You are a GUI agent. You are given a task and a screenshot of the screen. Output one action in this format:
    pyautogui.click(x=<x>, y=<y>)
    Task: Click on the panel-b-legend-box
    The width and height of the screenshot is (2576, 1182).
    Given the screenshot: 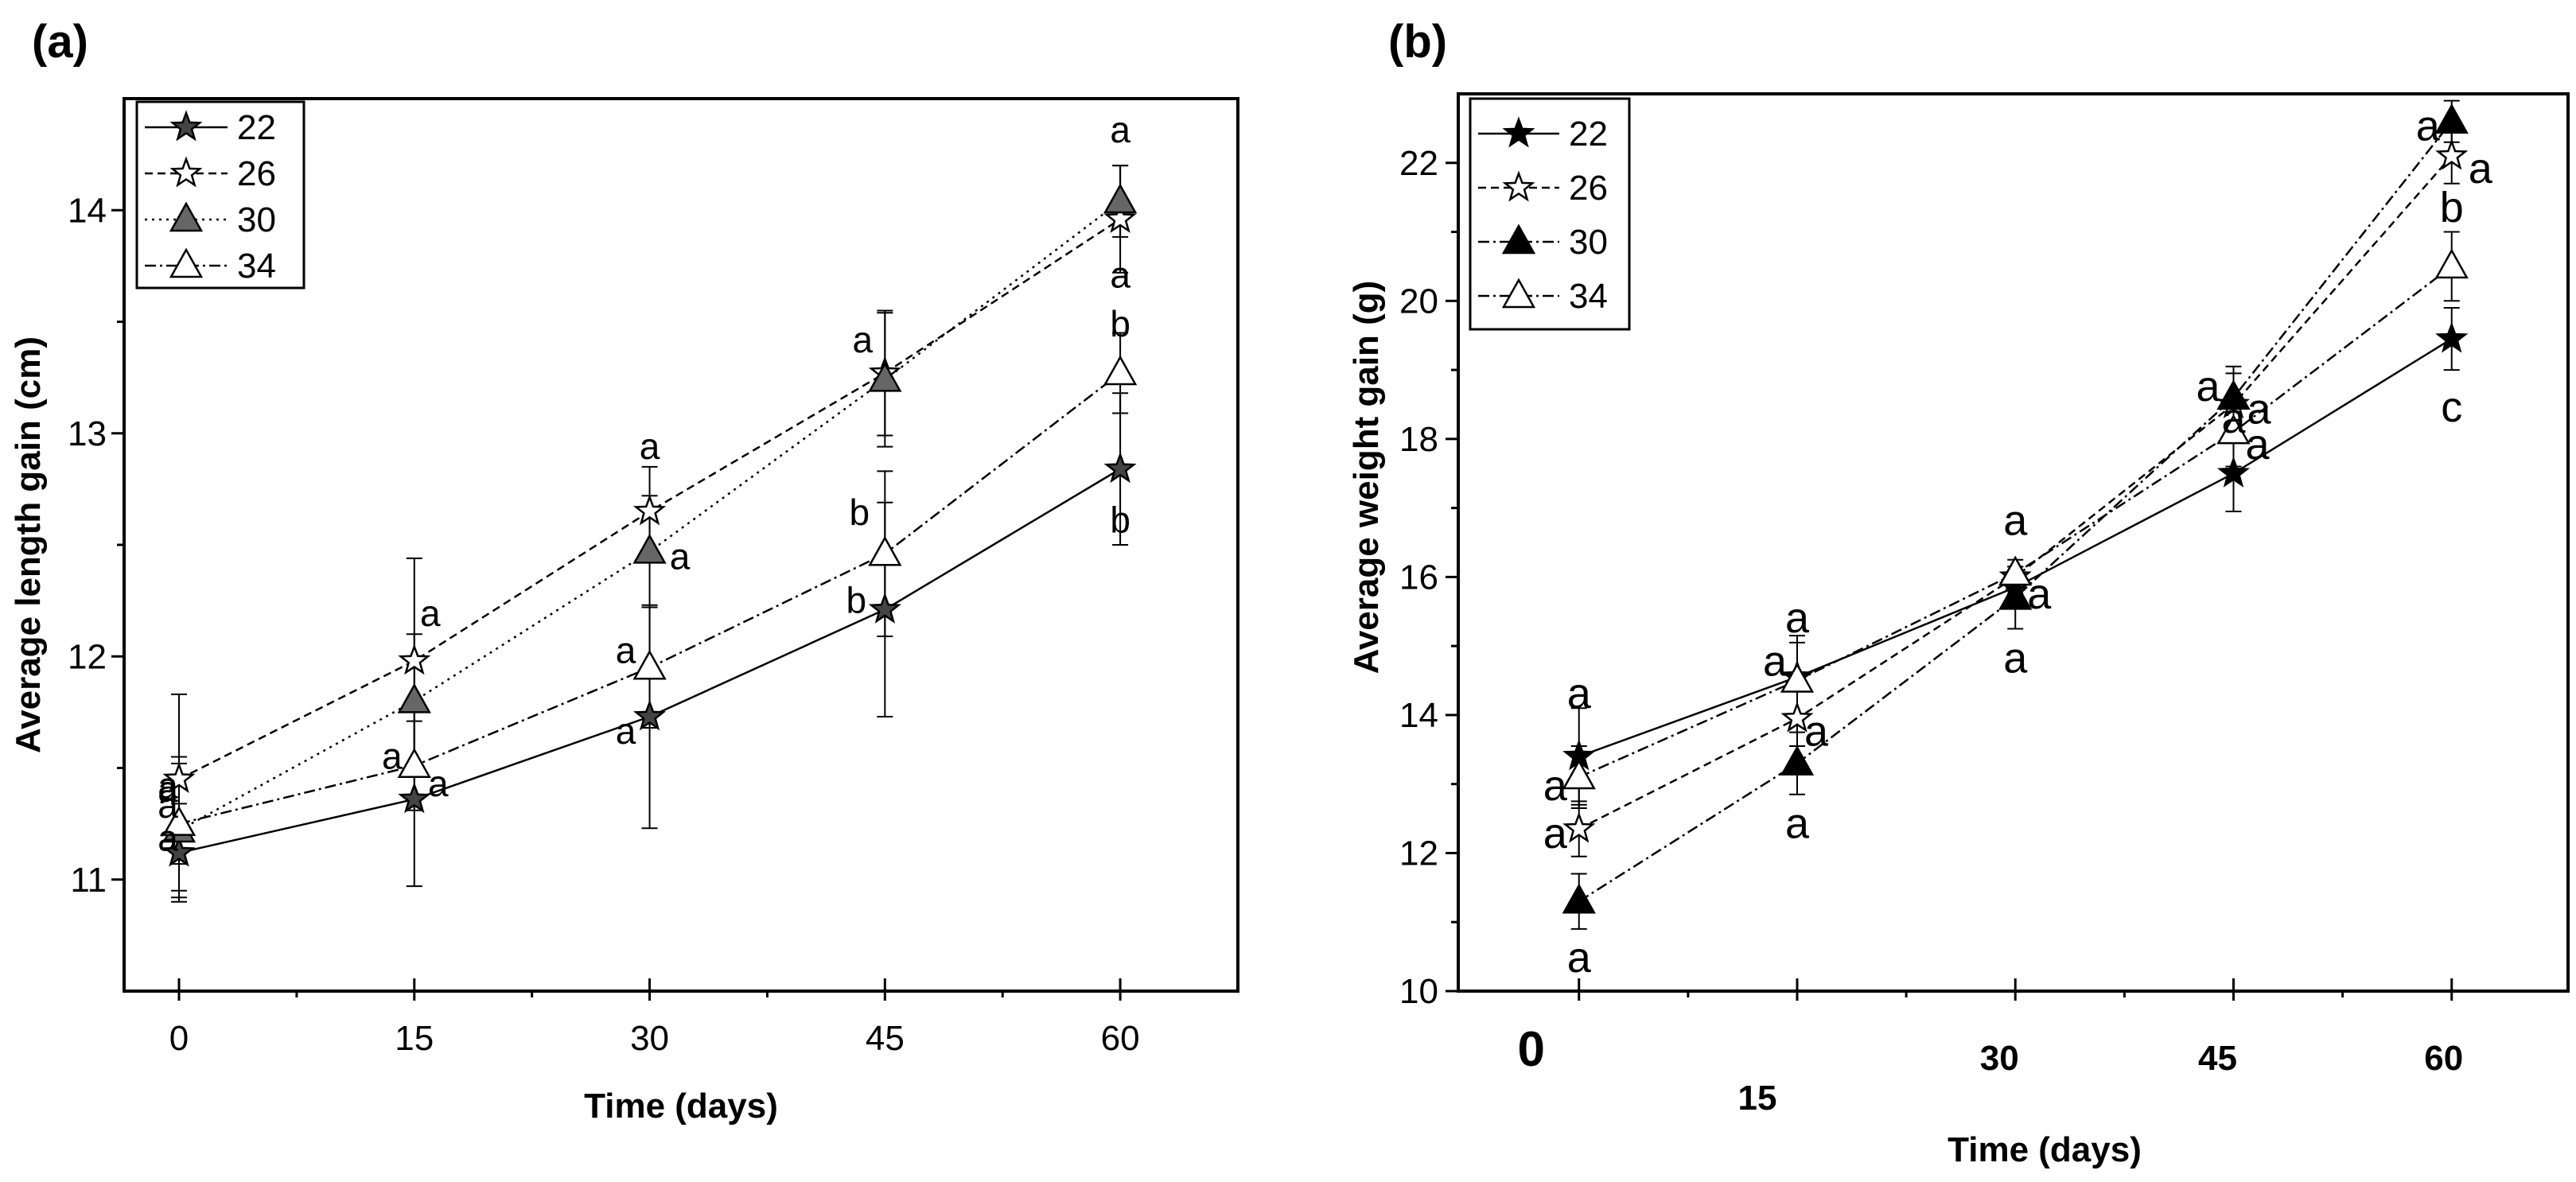 What is the action you would take?
    pyautogui.click(x=1550, y=214)
    